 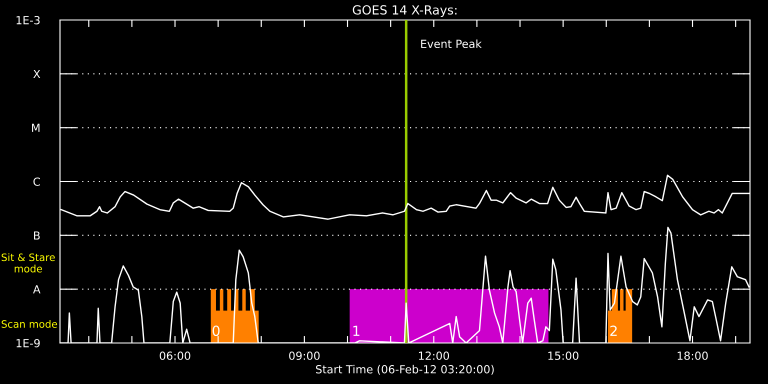 I want to click on text: Sit & Stare mode, so click(x=28, y=262).